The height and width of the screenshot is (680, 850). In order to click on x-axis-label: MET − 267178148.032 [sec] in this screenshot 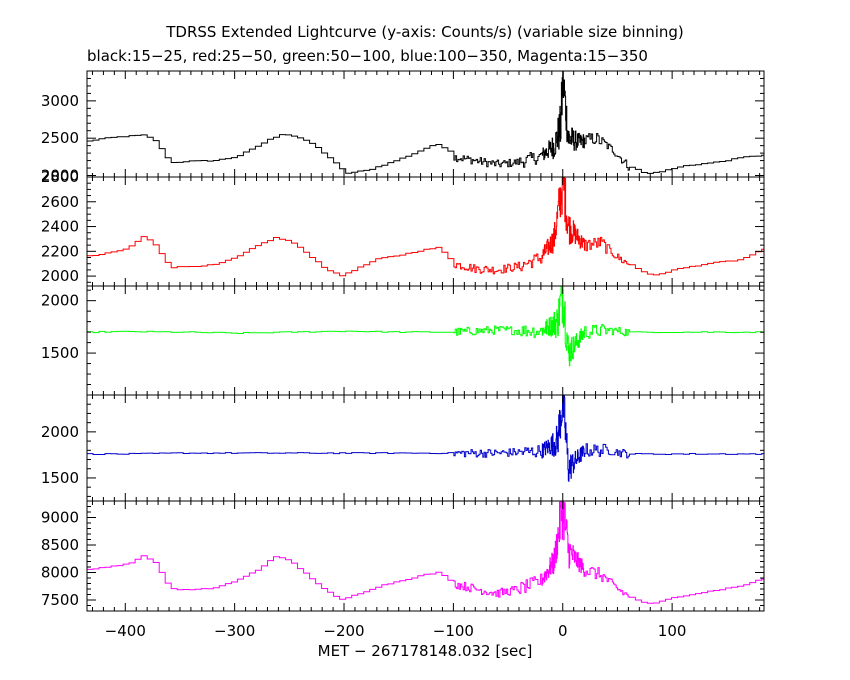, I will do `click(425, 651)`.